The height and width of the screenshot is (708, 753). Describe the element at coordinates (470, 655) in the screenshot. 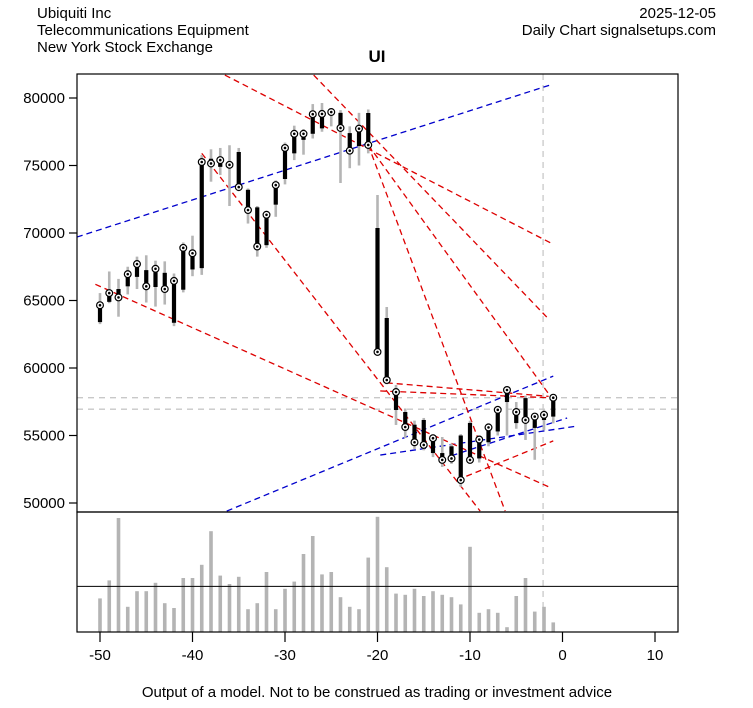

I see `x-axis-tick-label: -10` at that location.